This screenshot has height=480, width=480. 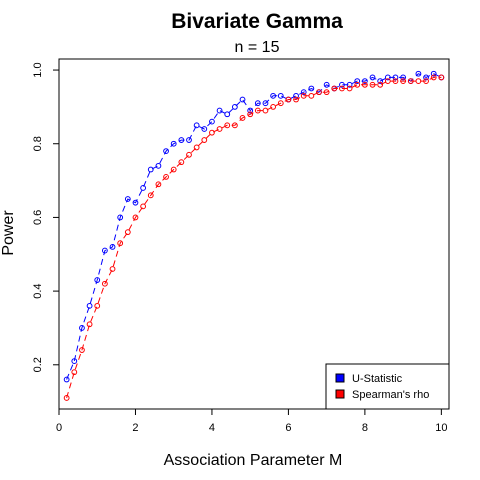 What do you see at coordinates (38, 217) in the screenshot?
I see `y-tick-label: 0.6` at bounding box center [38, 217].